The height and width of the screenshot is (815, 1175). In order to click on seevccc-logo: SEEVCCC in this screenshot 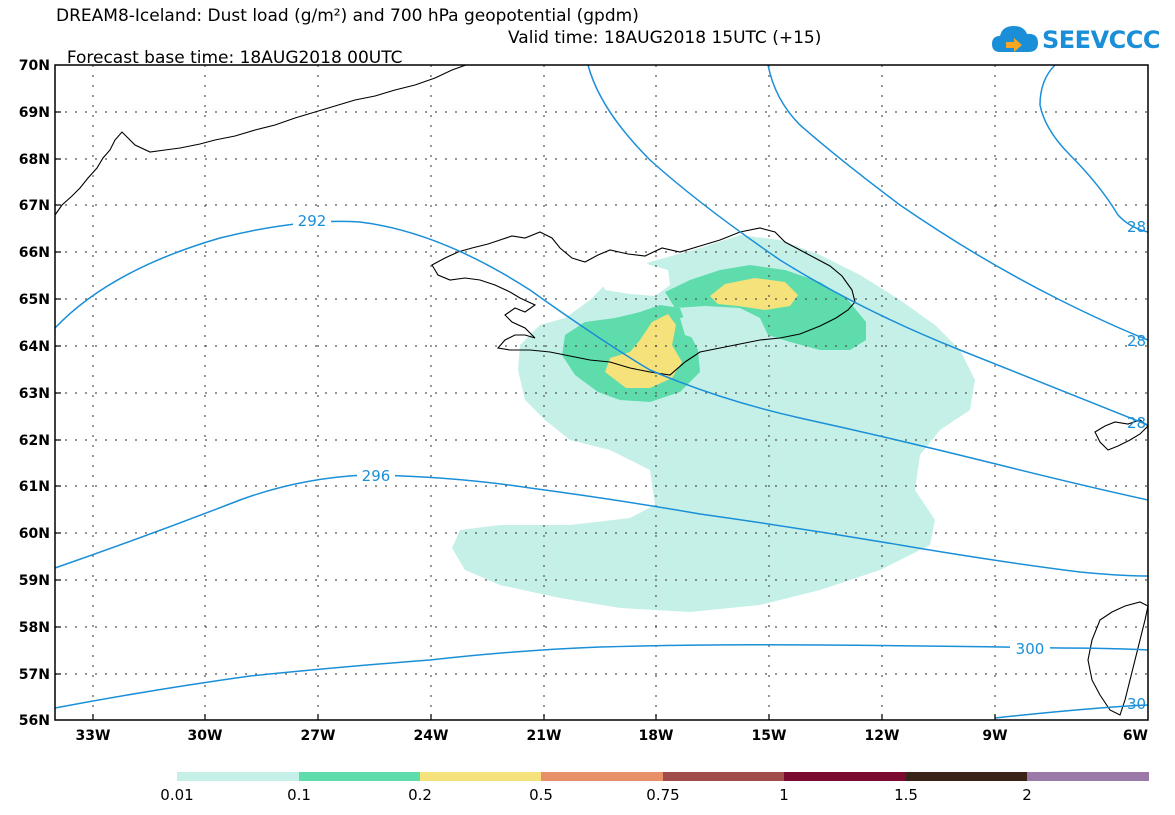, I will do `click(1075, 40)`.